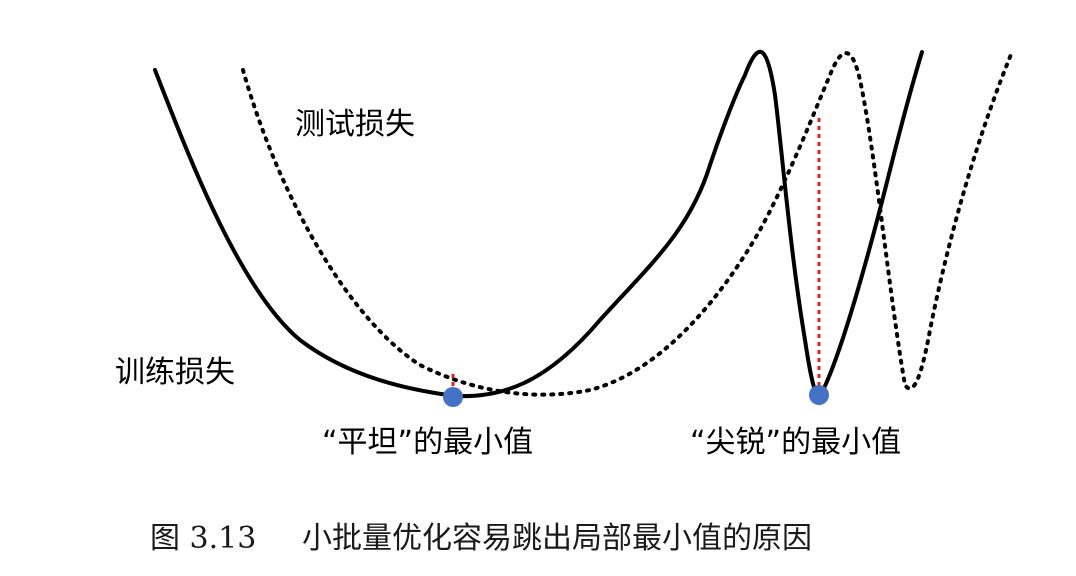  Describe the element at coordinates (175, 372) in the screenshot. I see `train-loss-label: 训练损失` at that location.